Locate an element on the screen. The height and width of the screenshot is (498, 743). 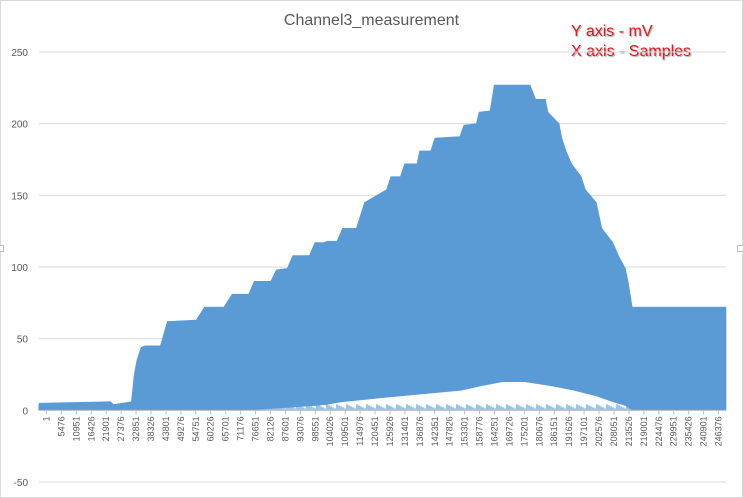
x-tick-label: 175201 is located at coordinates (524, 431).